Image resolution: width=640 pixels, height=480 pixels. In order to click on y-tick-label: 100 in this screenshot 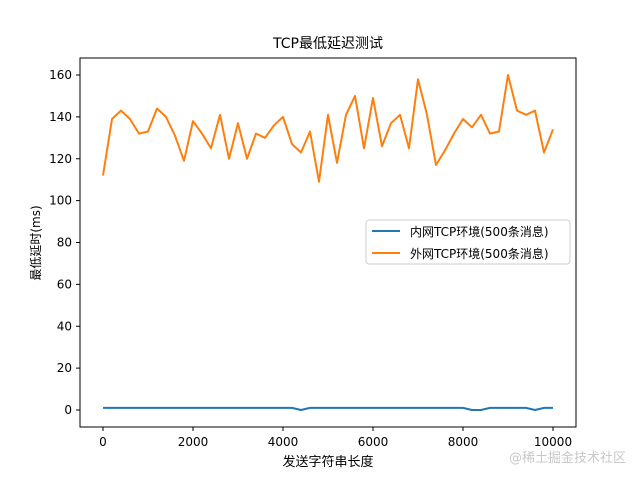, I will do `click(60, 201)`.